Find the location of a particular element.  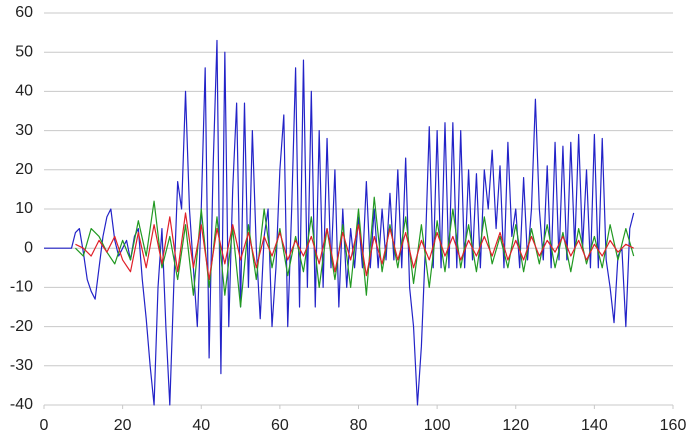

y-tick-label: 30 is located at coordinates (24, 130).